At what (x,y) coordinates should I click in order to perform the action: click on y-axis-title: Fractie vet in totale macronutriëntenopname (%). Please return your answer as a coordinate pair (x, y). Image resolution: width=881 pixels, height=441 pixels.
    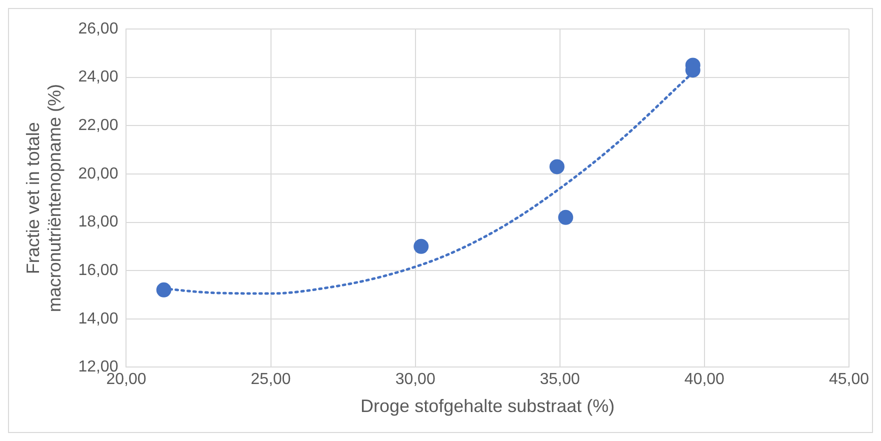
    Looking at the image, I should click on (43, 198).